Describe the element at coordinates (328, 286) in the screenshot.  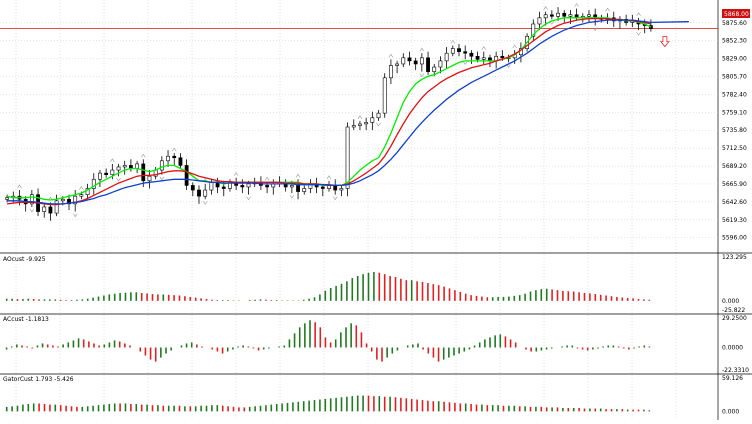
I see `ao-indicator-panel` at that location.